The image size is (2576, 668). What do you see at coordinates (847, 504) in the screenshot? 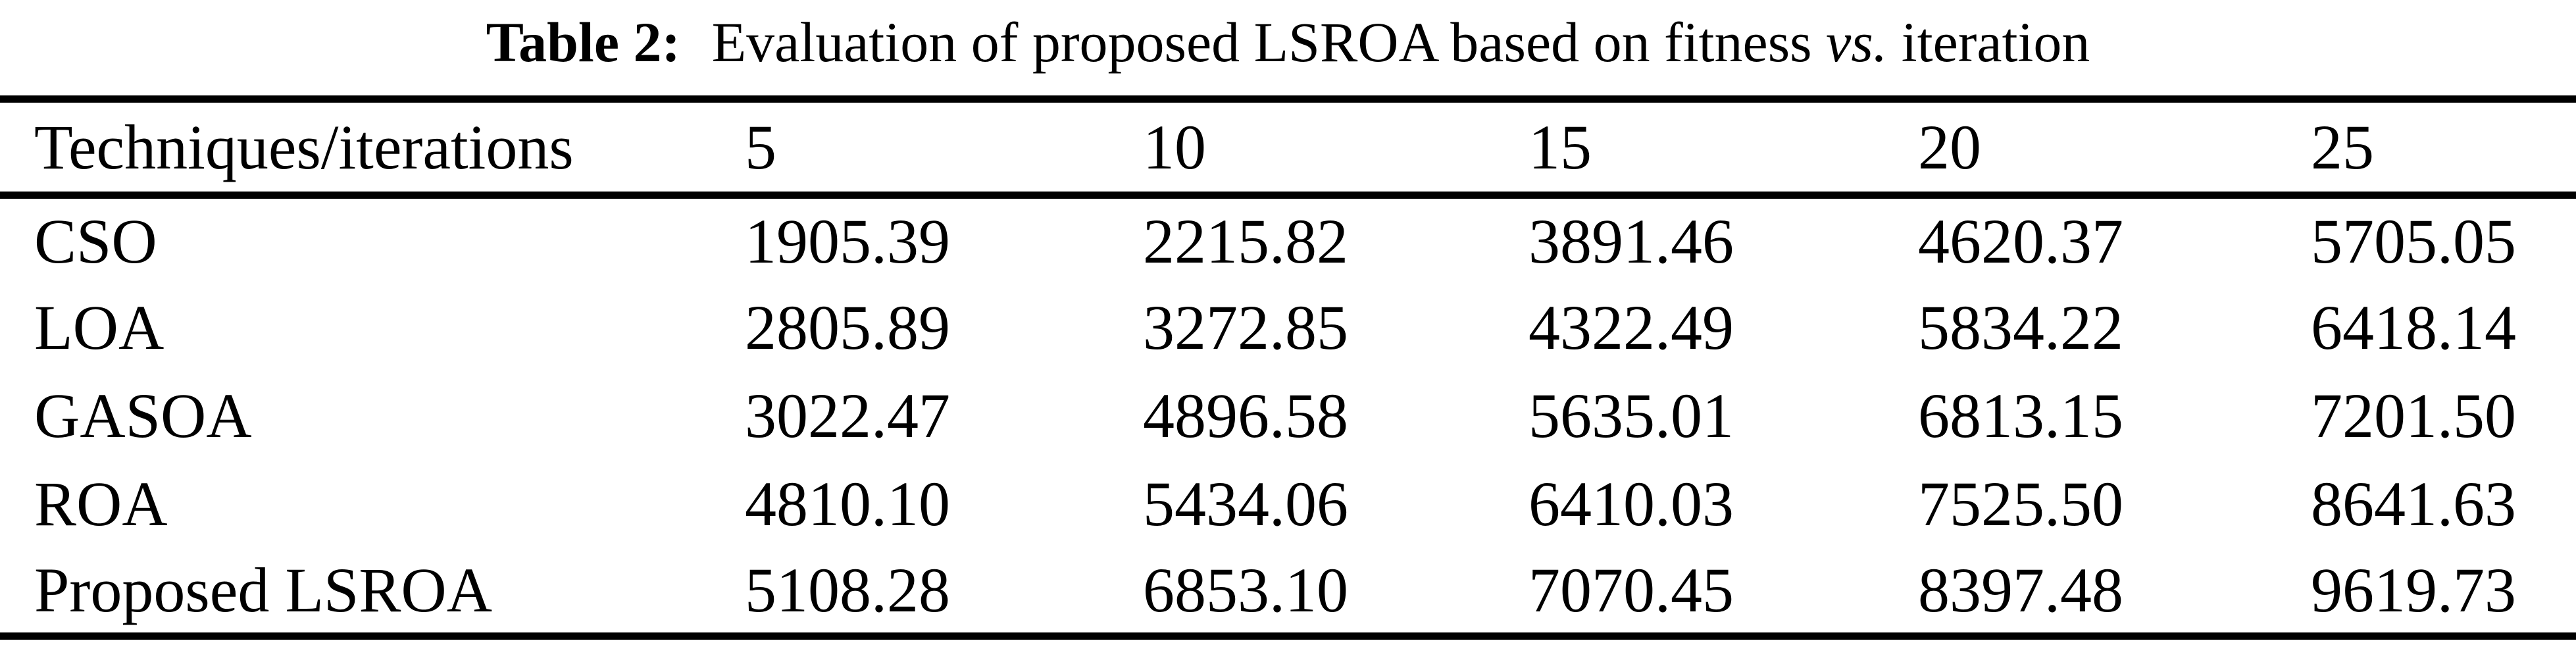
I see `value-cell: 4810.10` at bounding box center [847, 504].